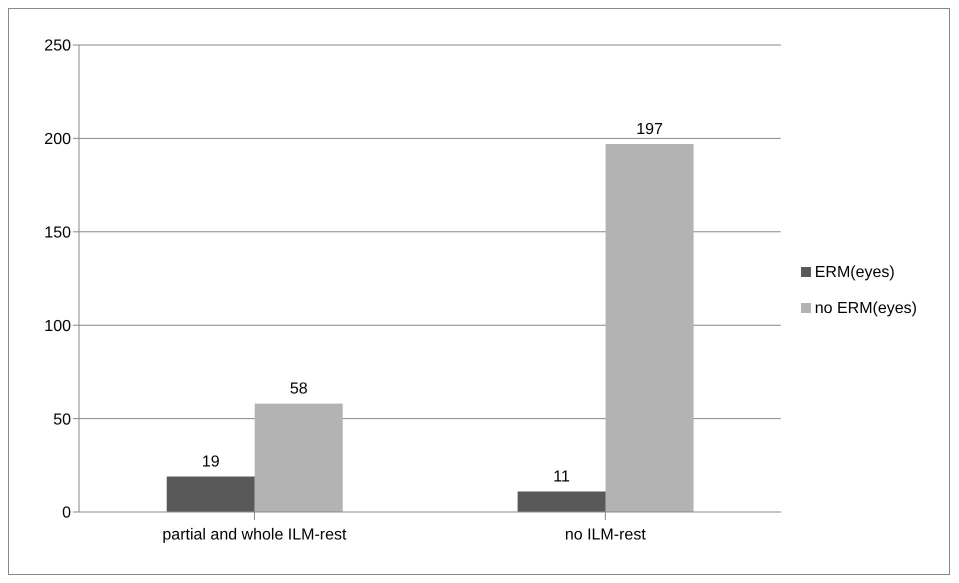 The image size is (959, 583). What do you see at coordinates (854, 272) in the screenshot?
I see `legend-label: ERM(eyes)` at bounding box center [854, 272].